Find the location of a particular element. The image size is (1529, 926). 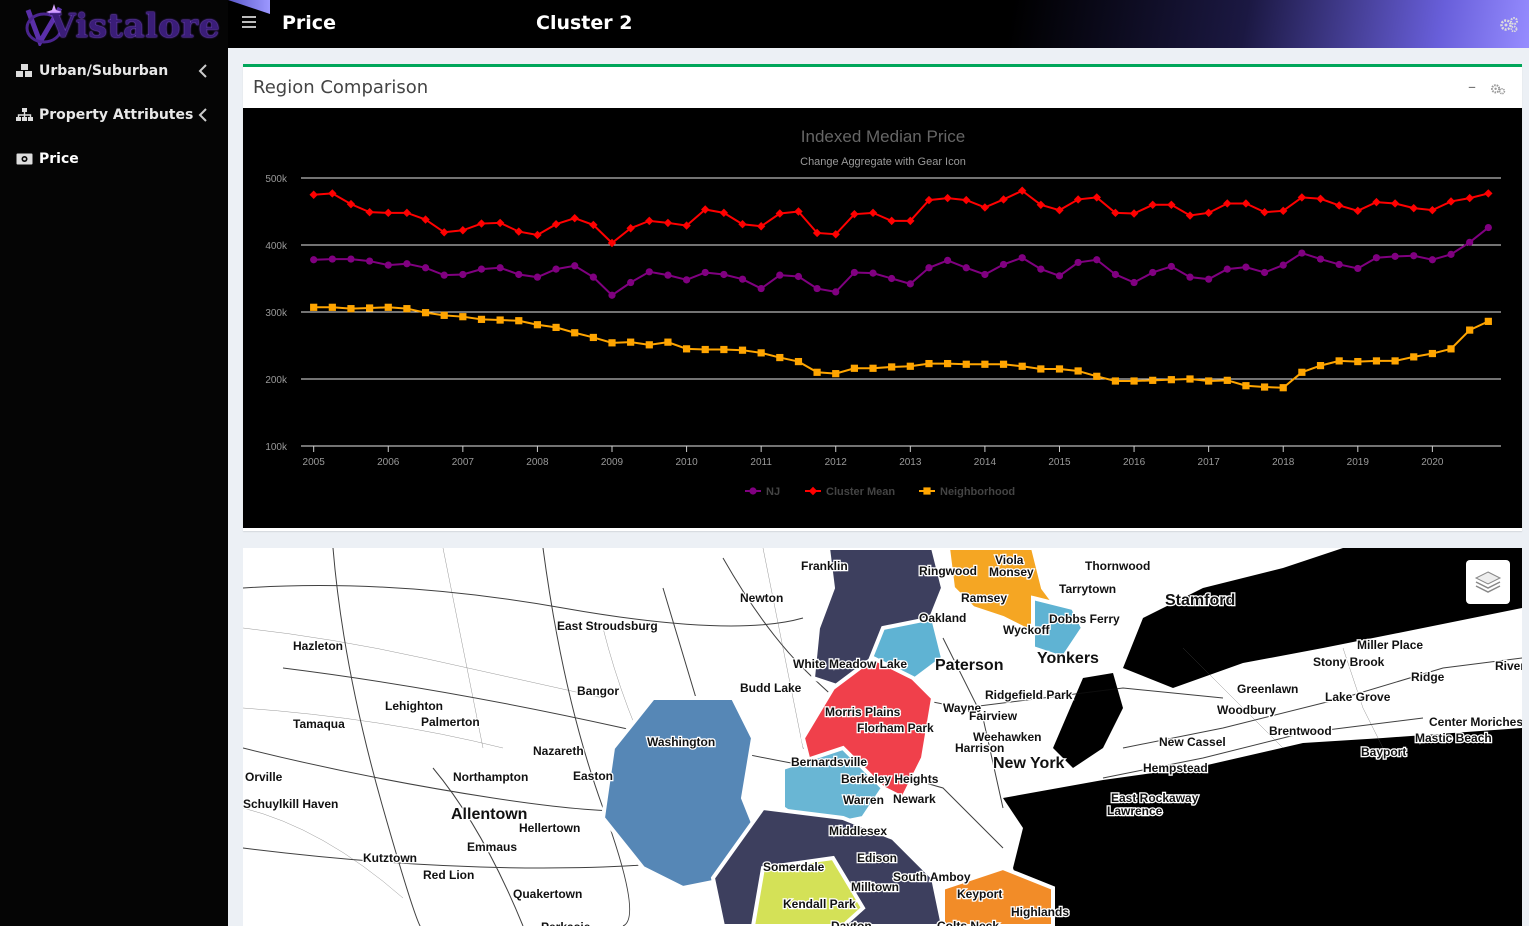

layers-control-button is located at coordinates (1488, 582).